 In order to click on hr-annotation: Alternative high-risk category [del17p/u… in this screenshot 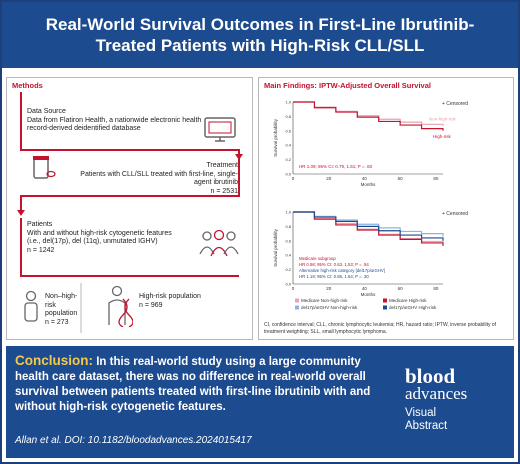, I will do `click(342, 270)`.